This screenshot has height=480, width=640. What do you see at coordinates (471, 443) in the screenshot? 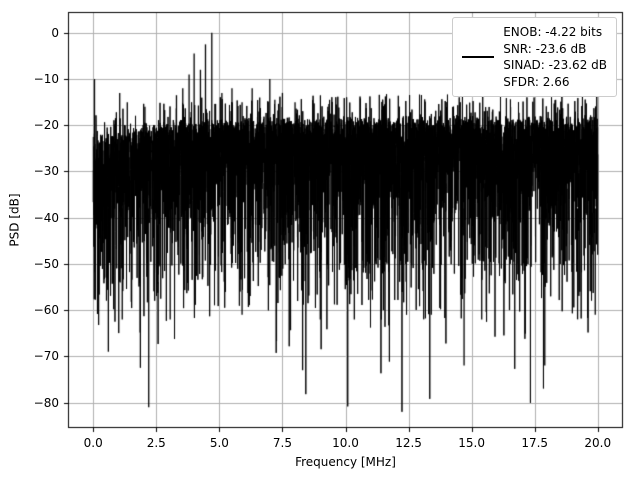
I see `x-tick-label: 15.0` at bounding box center [471, 443].